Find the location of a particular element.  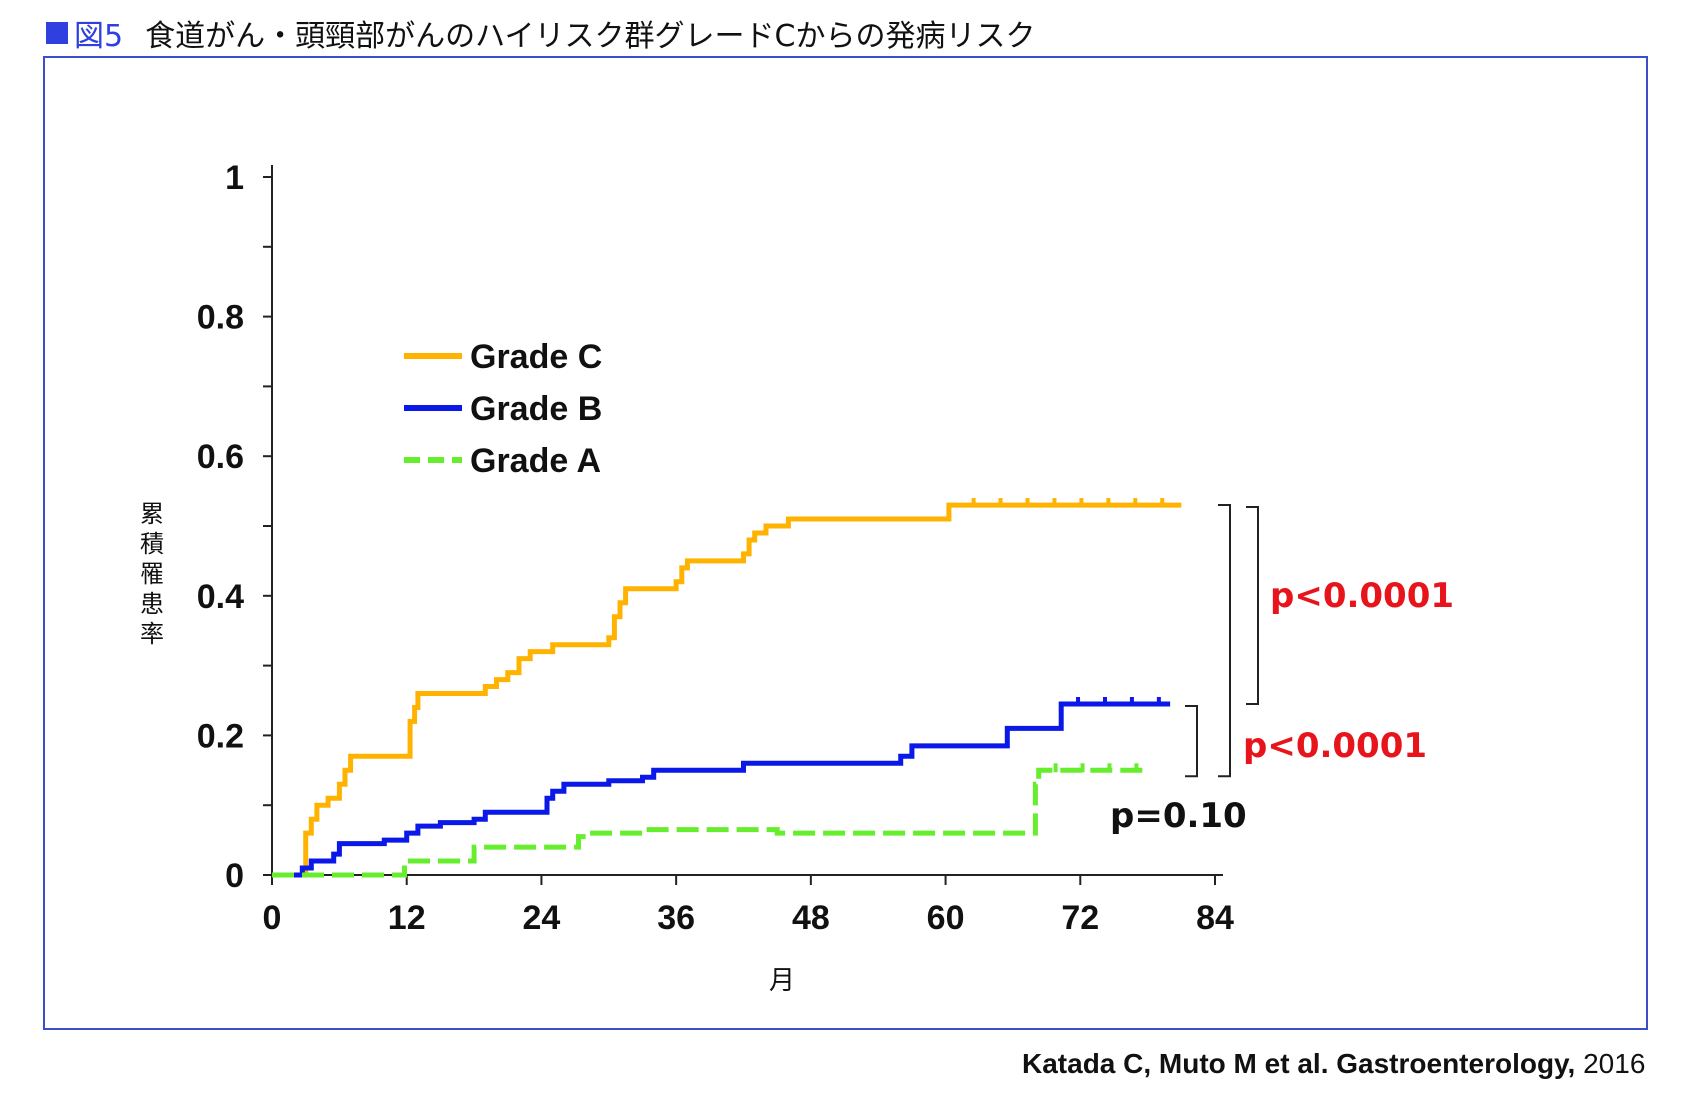

series-line-grade-b is located at coordinates (721, 789).